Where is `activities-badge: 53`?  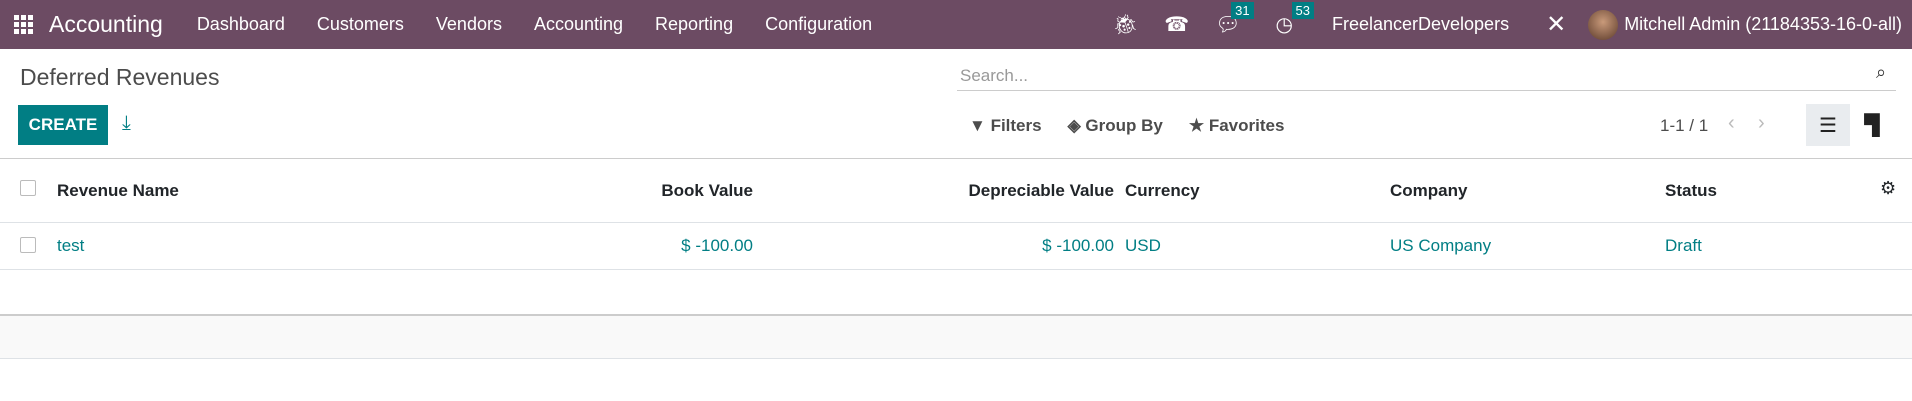
activities-badge: 53 is located at coordinates (1302, 10).